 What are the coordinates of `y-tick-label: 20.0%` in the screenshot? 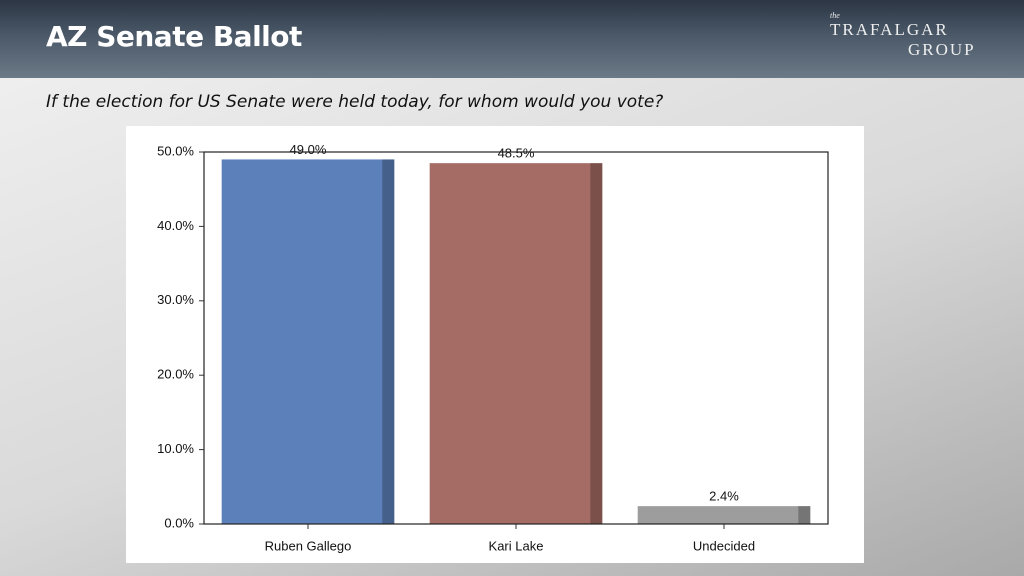 It's located at (175, 374).